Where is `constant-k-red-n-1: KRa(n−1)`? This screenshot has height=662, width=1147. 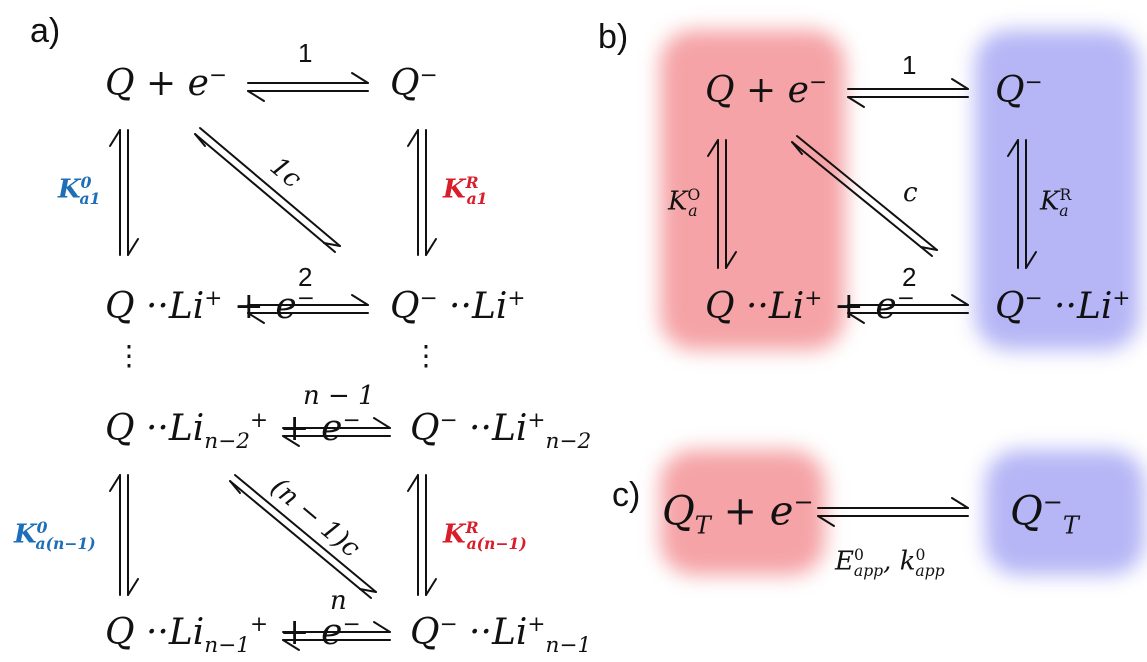
constant-k-red-n-1: KRa(n−1) is located at coordinates (485, 535).